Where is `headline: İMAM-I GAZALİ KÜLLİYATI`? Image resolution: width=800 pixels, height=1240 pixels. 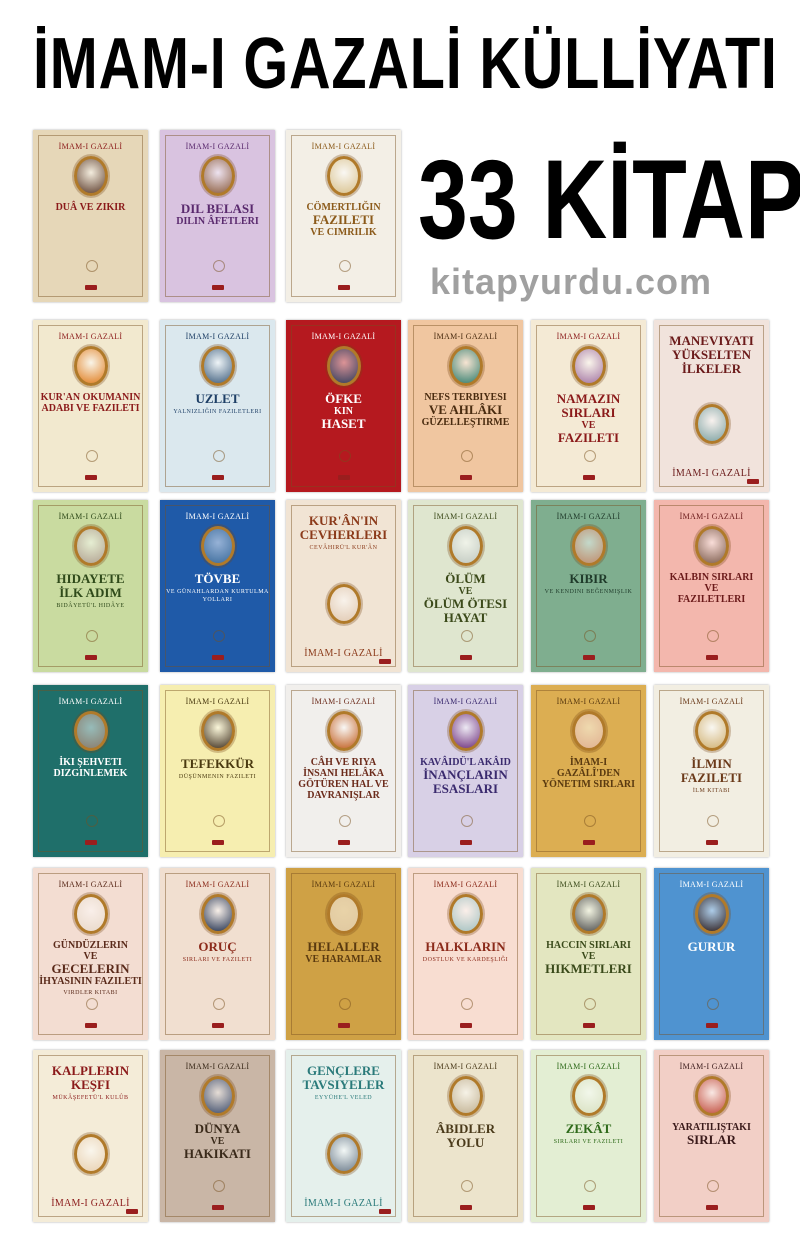
headline: İMAM-I GAZALİ KÜLLİYATI is located at coordinates (405, 64).